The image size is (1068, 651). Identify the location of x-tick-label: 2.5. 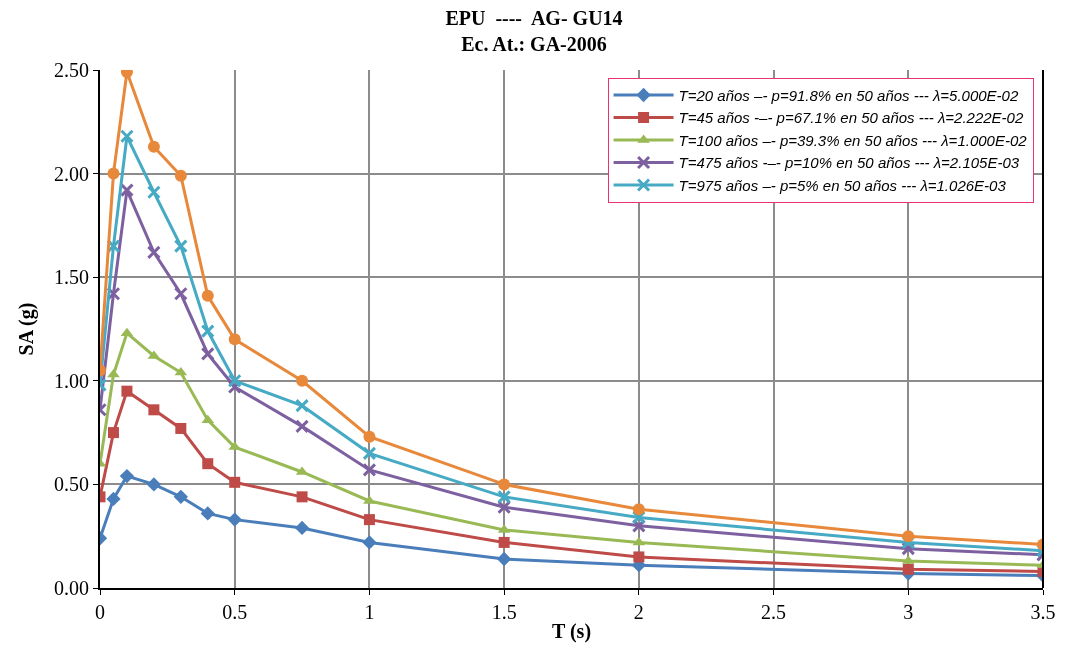
(774, 612).